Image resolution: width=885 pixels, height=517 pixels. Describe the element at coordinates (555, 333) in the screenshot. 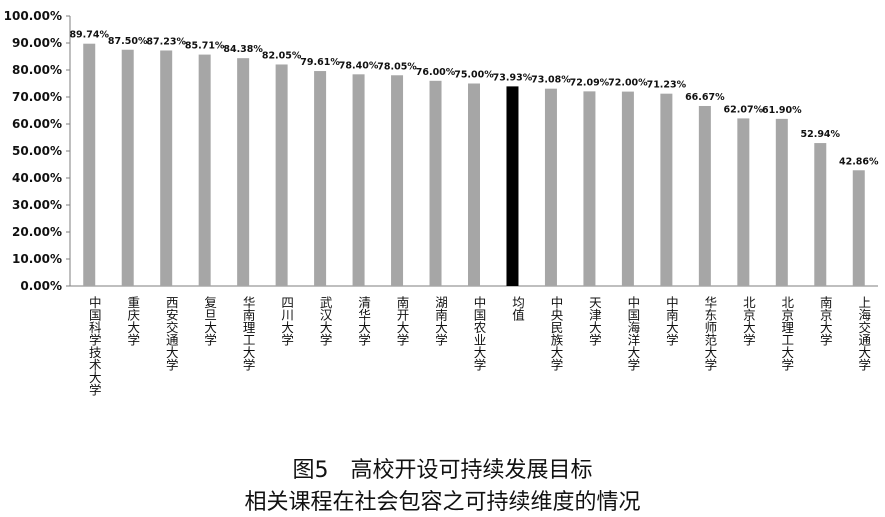

I see `x-tick-label: 中央民族大学` at that location.